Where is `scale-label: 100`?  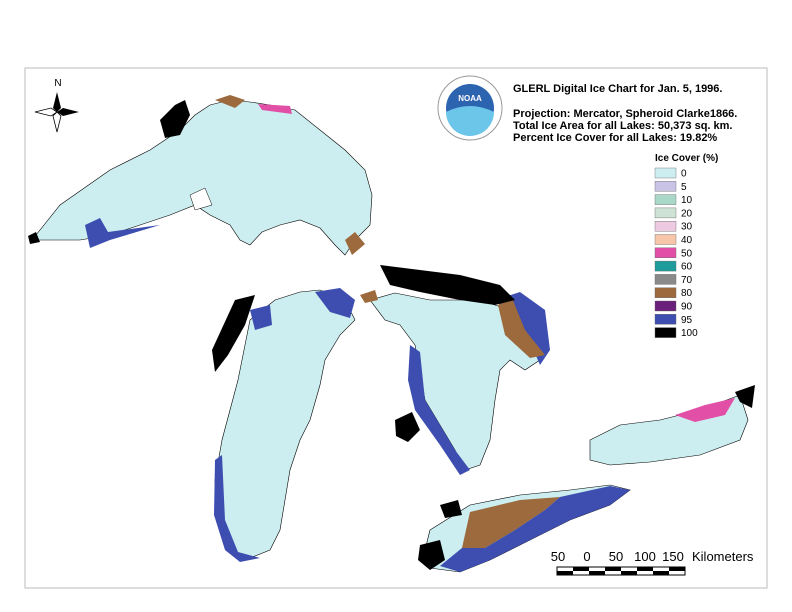 scale-label: 100 is located at coordinates (645, 556).